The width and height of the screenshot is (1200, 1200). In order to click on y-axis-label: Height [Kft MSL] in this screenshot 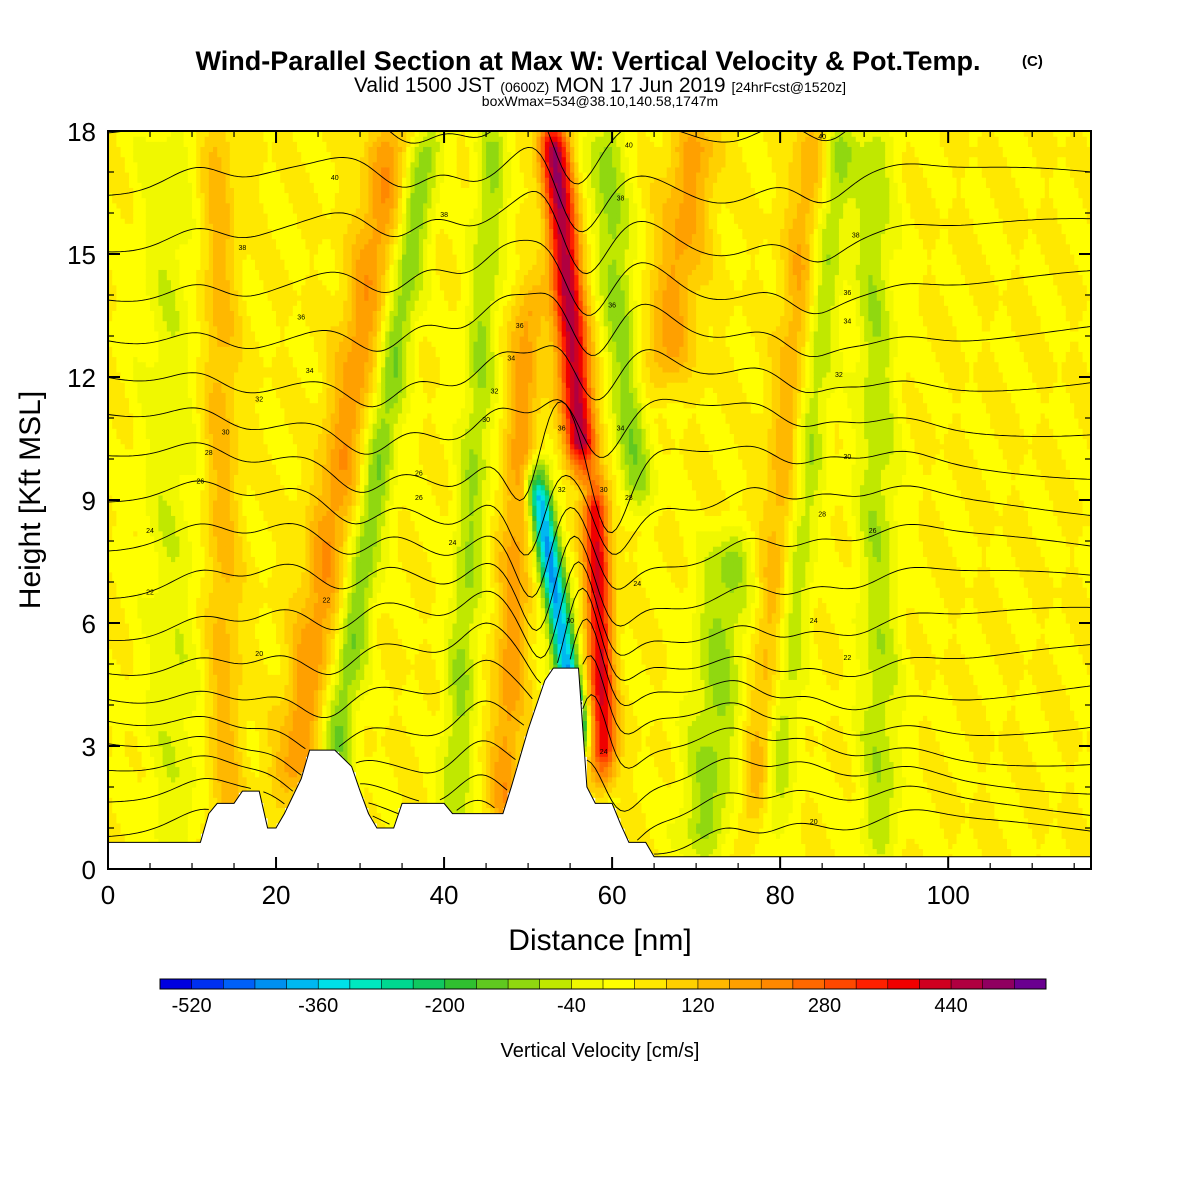, I will do `click(30, 500)`.